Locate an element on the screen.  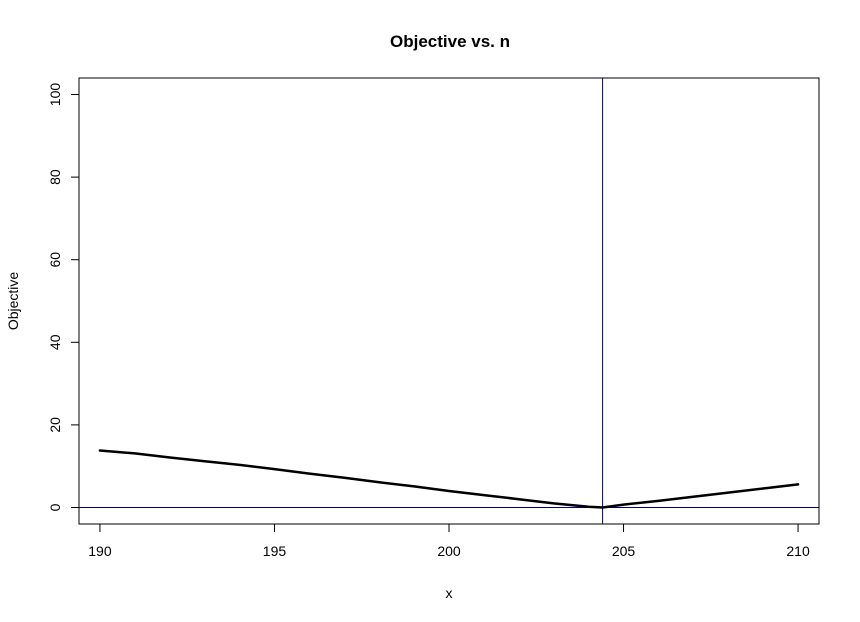
x-tick-label-210: 210 is located at coordinates (798, 551).